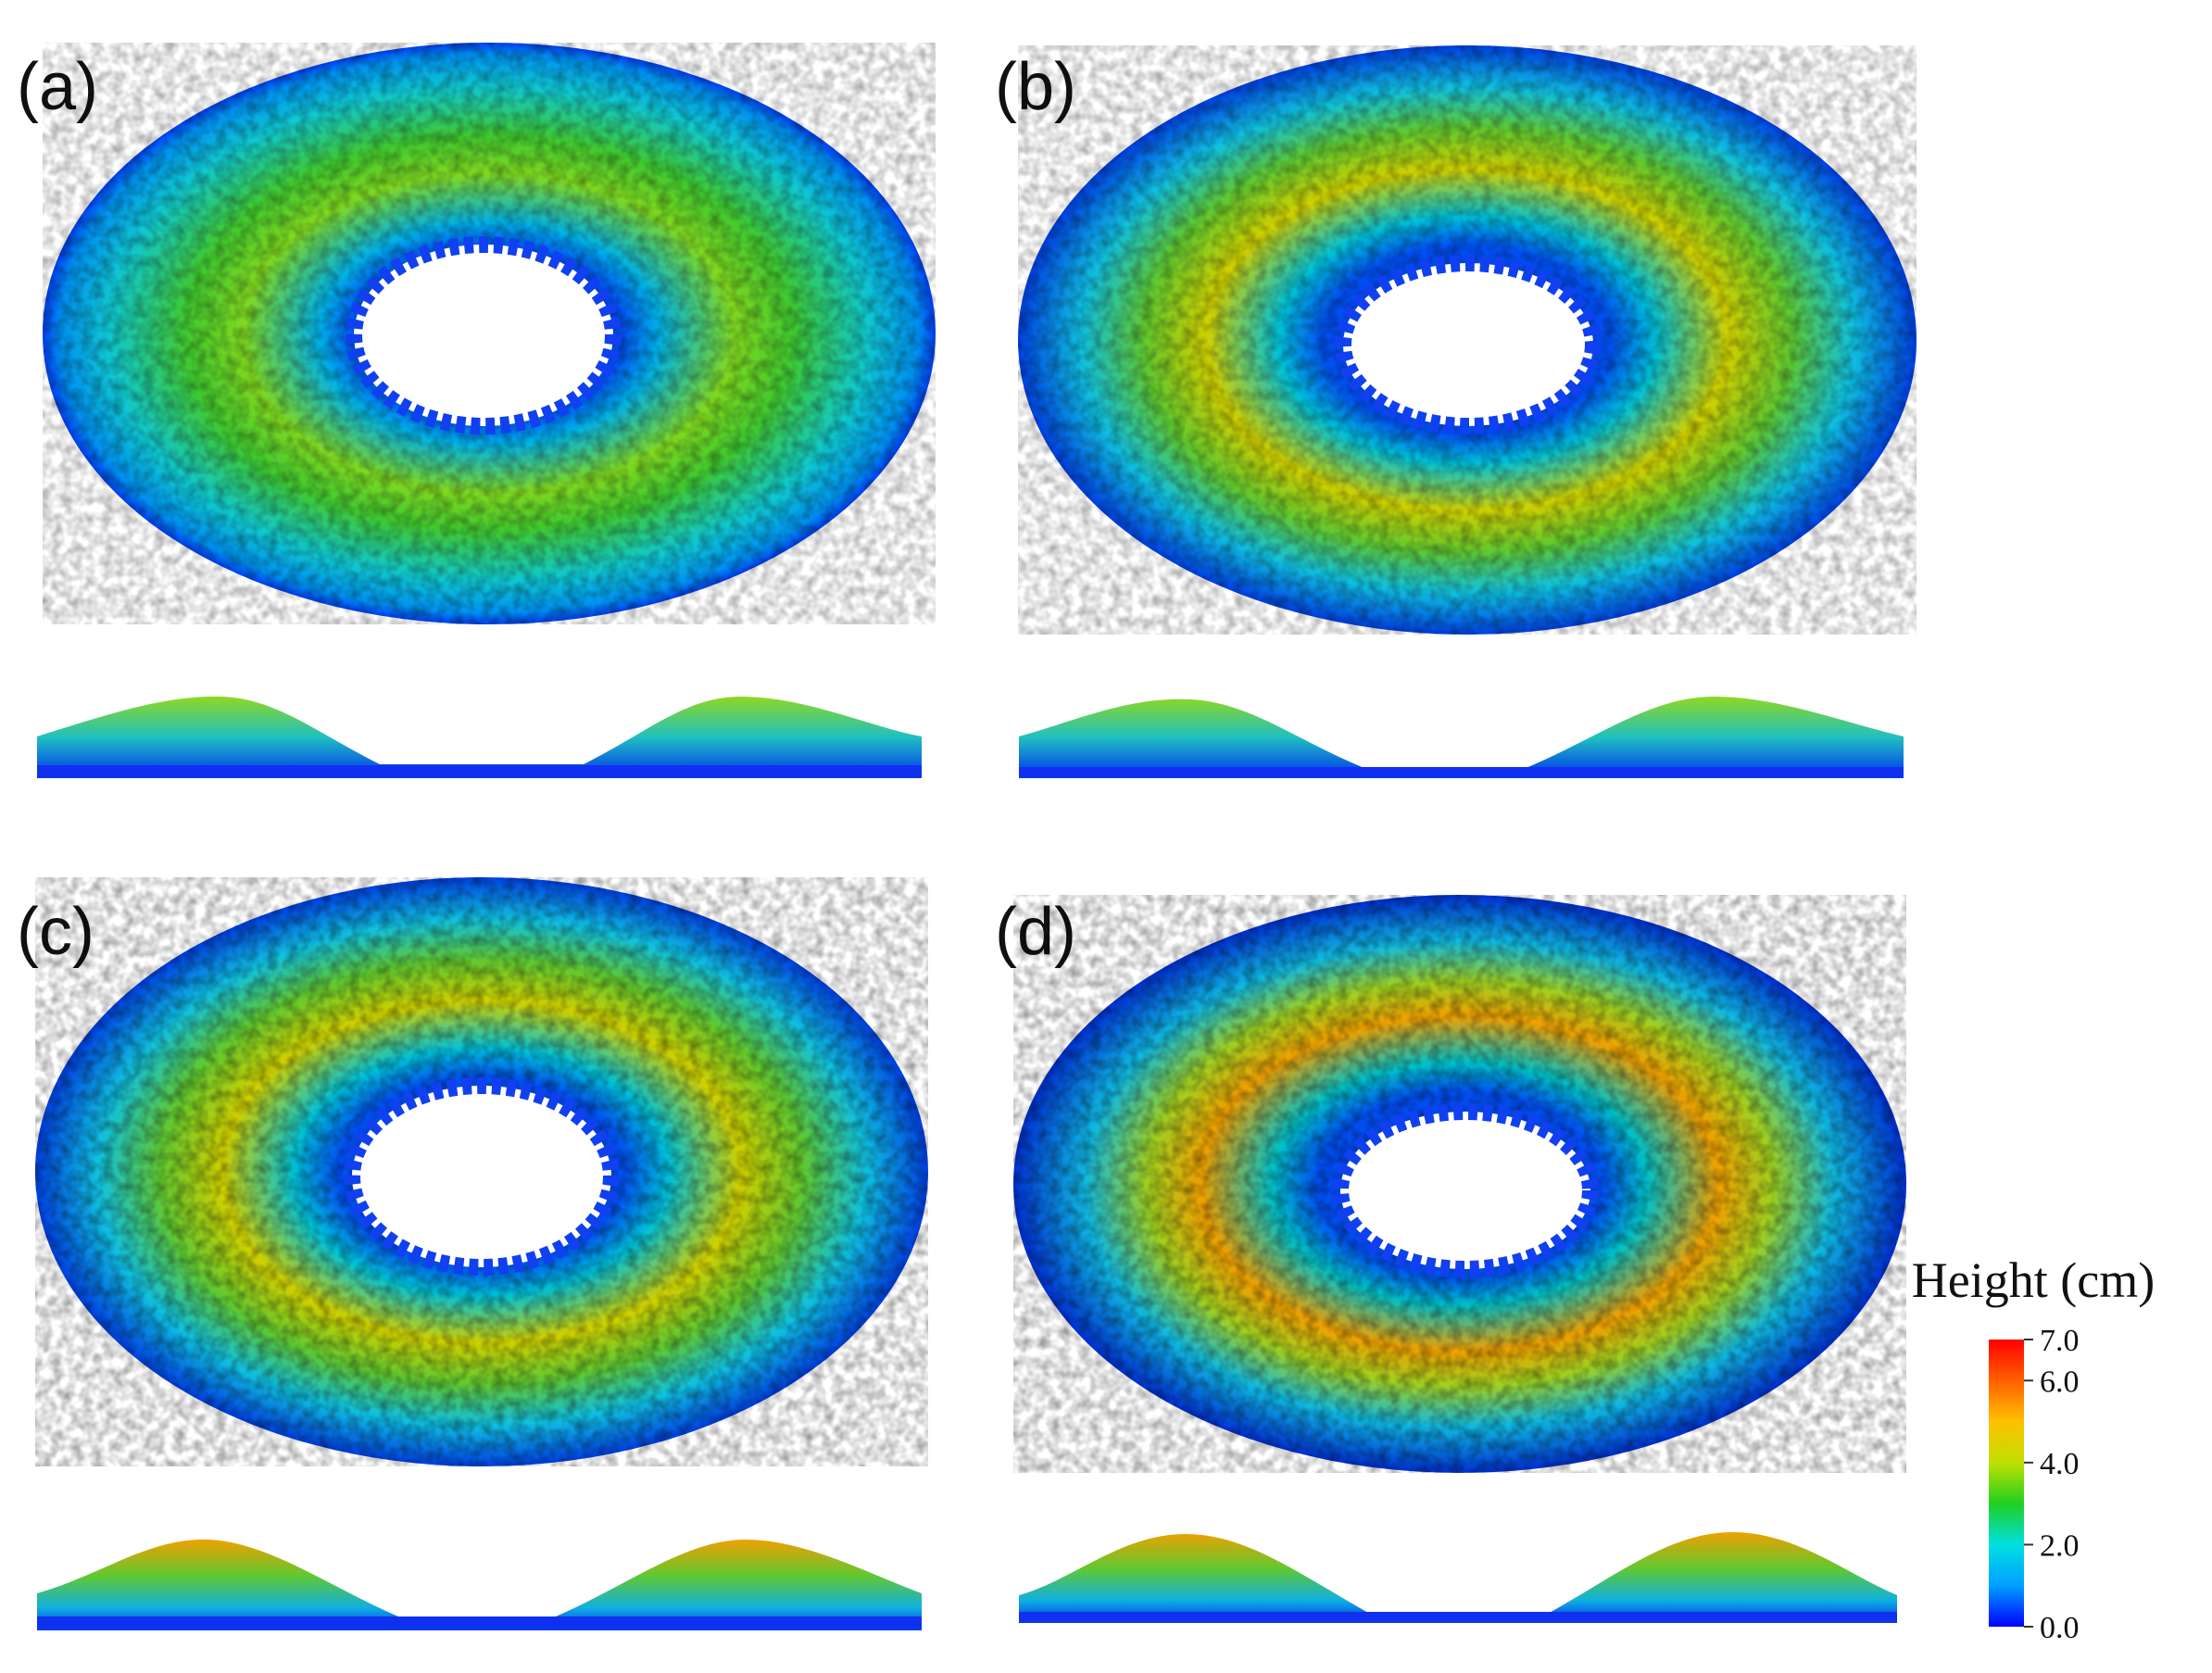  What do you see at coordinates (2060, 1545) in the screenshot?
I see `tick-label: 2.0` at bounding box center [2060, 1545].